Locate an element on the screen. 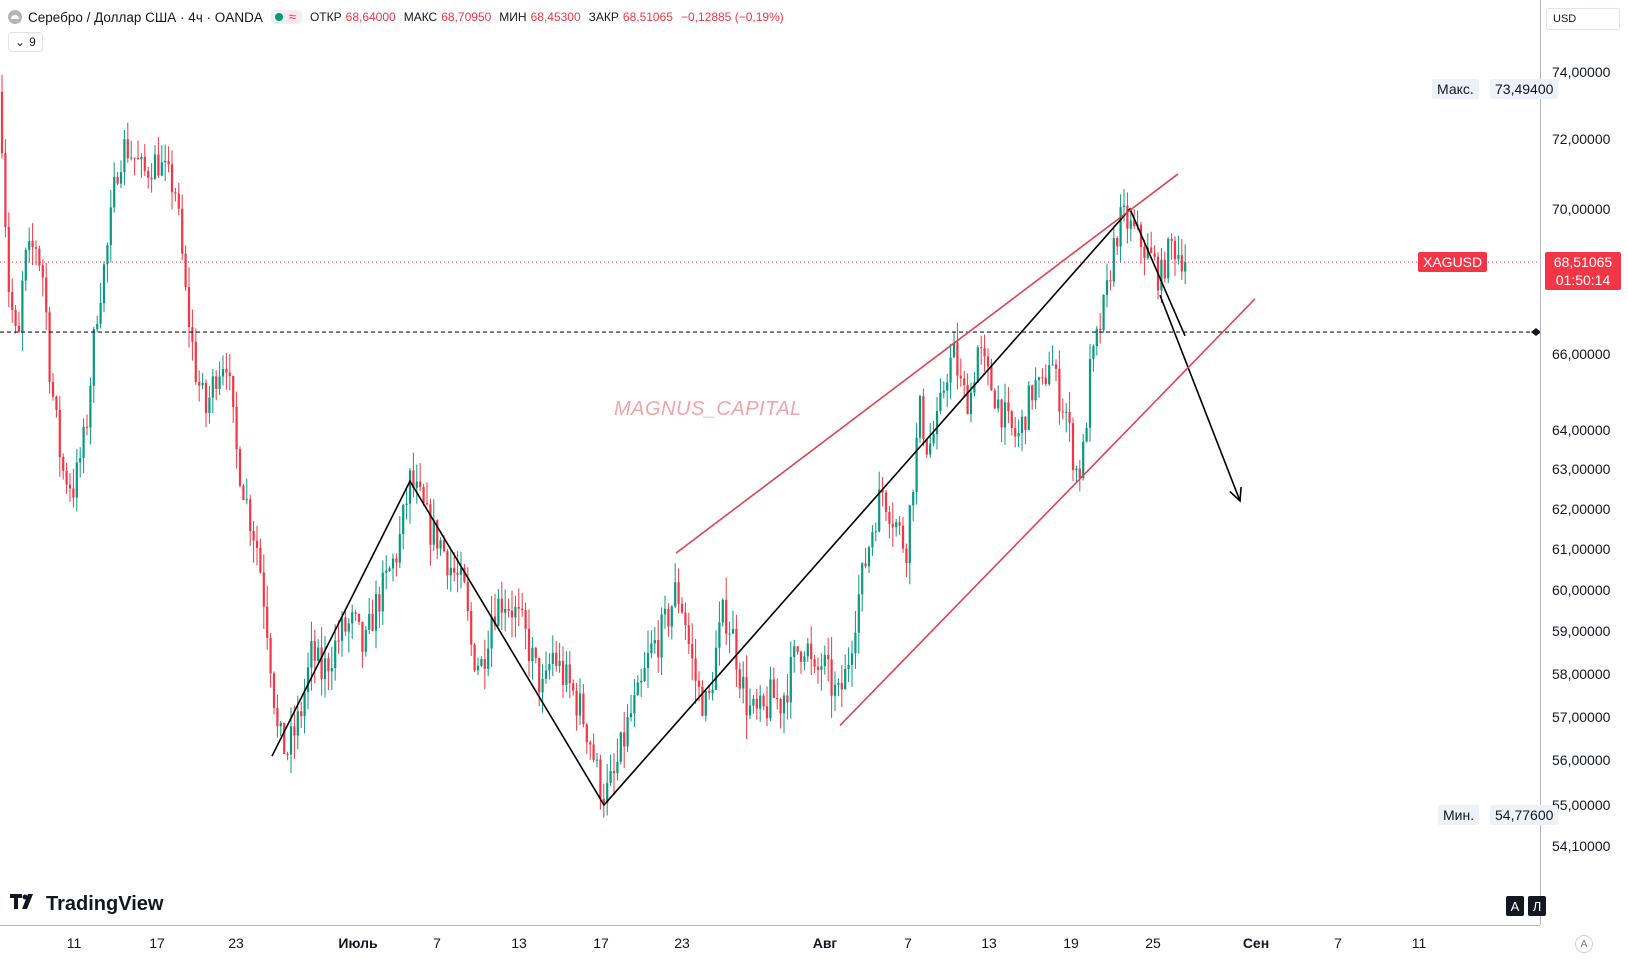 The image size is (1628, 964). currency-selector: USD is located at coordinates (1583, 19).